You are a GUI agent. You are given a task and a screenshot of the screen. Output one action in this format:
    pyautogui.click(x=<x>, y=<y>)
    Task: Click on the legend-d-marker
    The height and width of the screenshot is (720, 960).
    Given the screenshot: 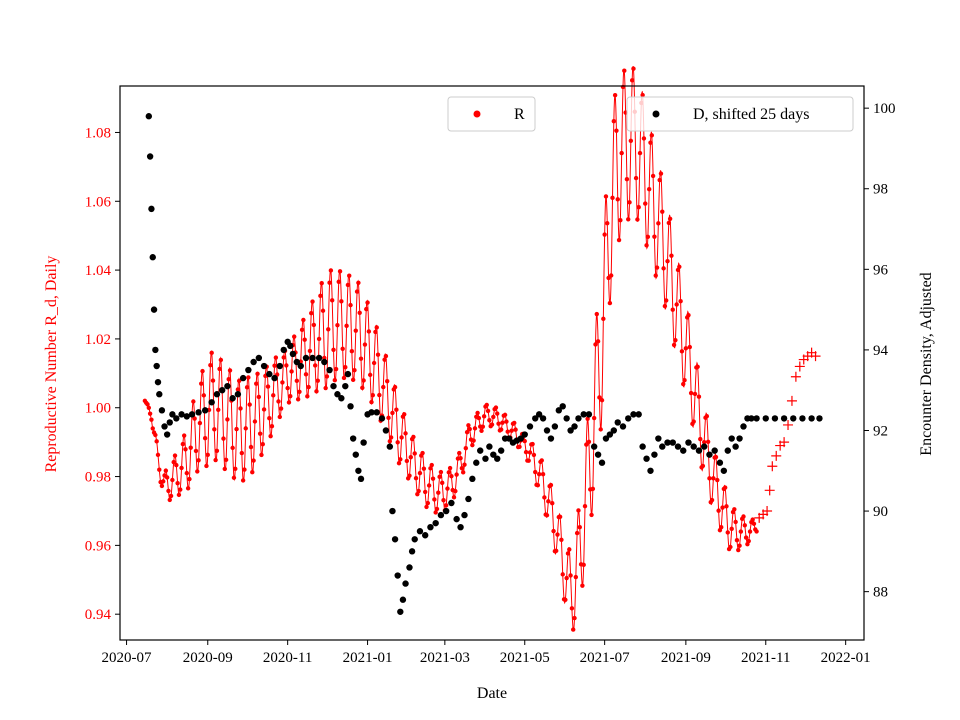 What is the action you would take?
    pyautogui.click(x=656, y=114)
    